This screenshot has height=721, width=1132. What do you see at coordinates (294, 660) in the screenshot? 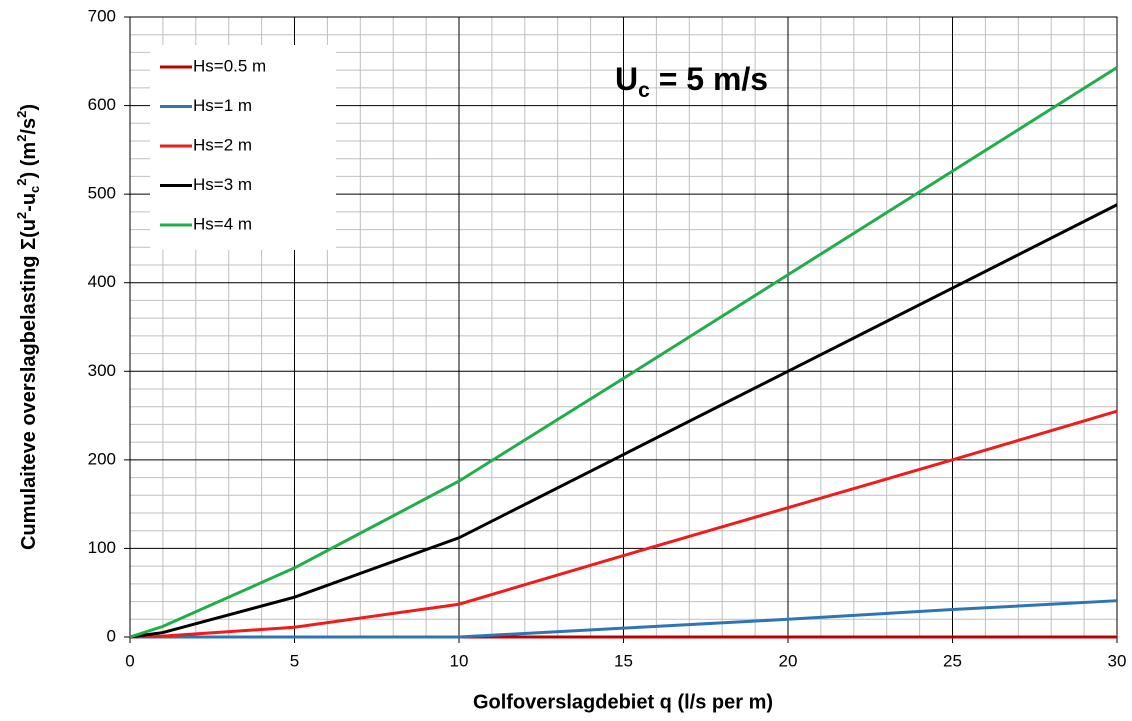
I see `x-tick-label: 5` at bounding box center [294, 660].